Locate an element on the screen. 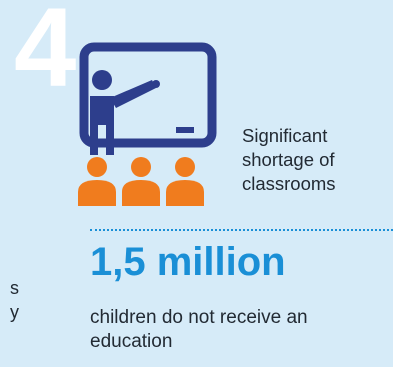  cropped-text-fragment: s y is located at coordinates (10, 300).